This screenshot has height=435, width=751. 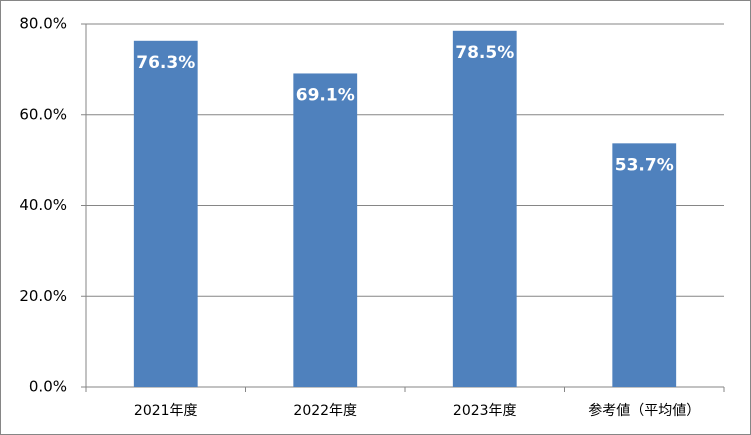 What do you see at coordinates (43, 296) in the screenshot?
I see `y-tick-label: 20.0%` at bounding box center [43, 296].